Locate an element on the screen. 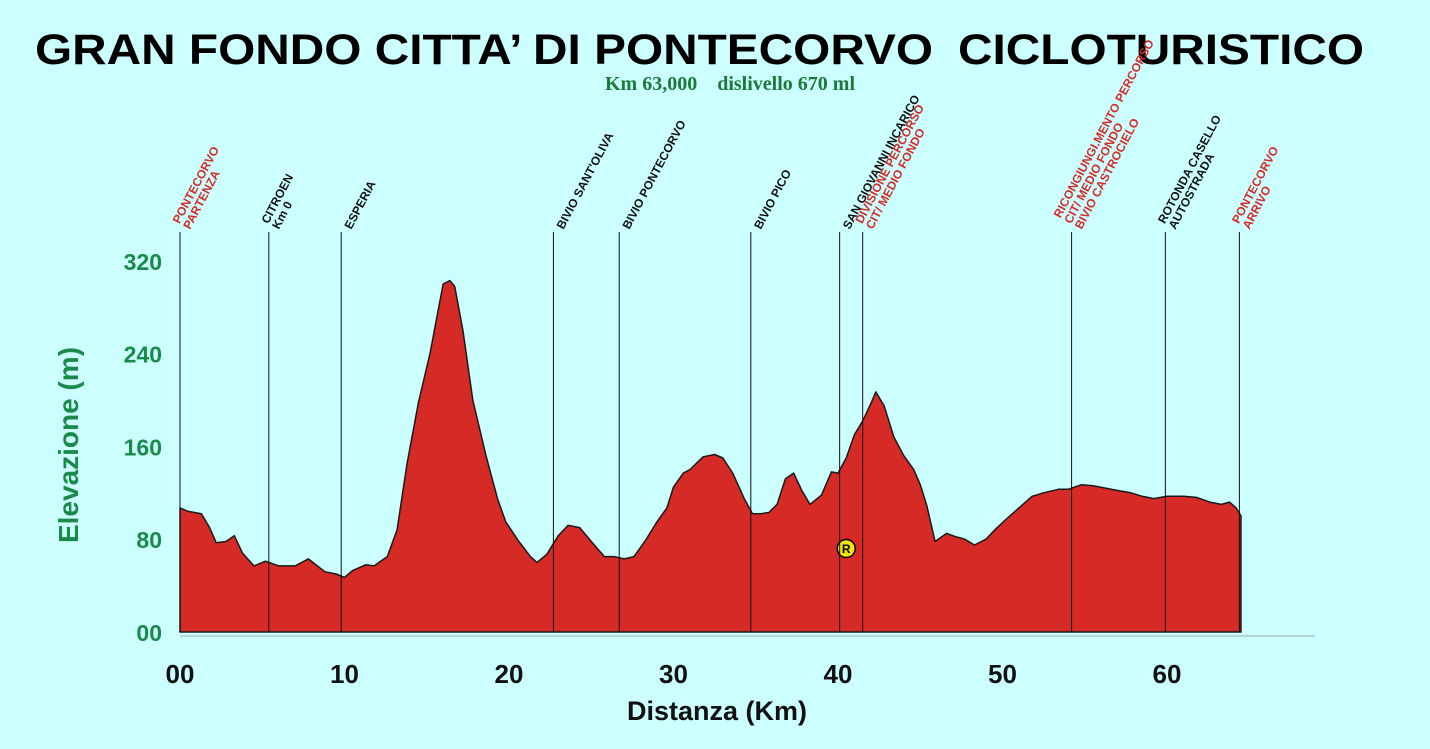  waypoint-label-line: ESPERIA is located at coordinates (359, 204).